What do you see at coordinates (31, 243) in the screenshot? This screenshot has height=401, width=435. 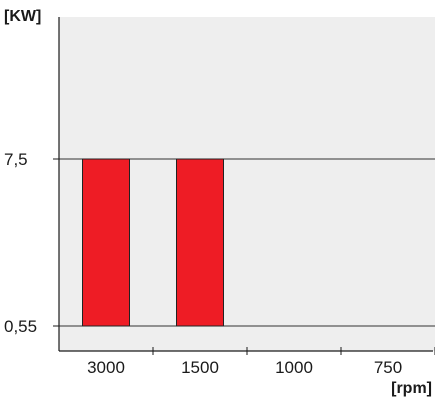 I see `y-ticks: 0,55 7,5` at bounding box center [31, 243].